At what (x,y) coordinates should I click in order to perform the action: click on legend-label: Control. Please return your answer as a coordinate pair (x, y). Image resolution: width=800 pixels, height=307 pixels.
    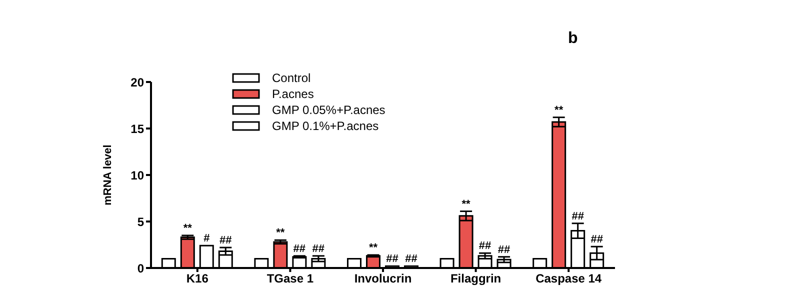
    Looking at the image, I should click on (291, 78).